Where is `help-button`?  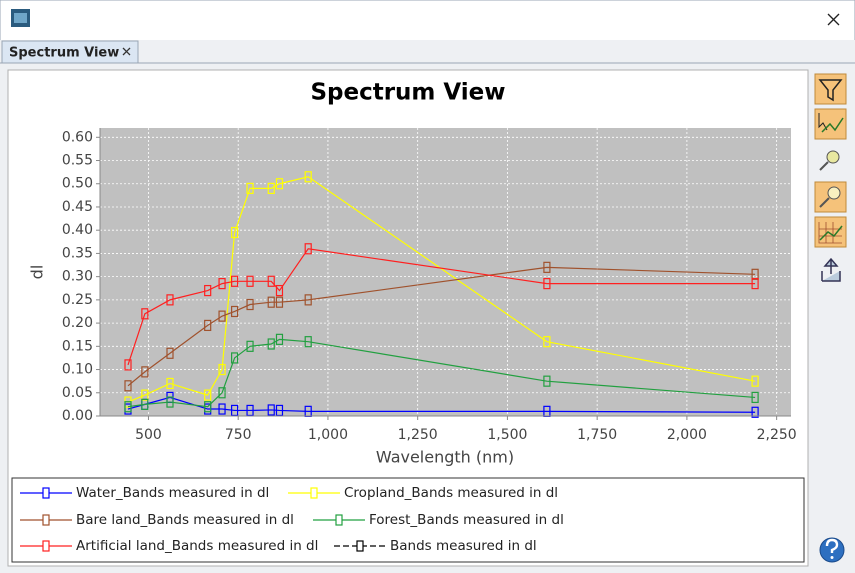 help-button is located at coordinates (832, 550).